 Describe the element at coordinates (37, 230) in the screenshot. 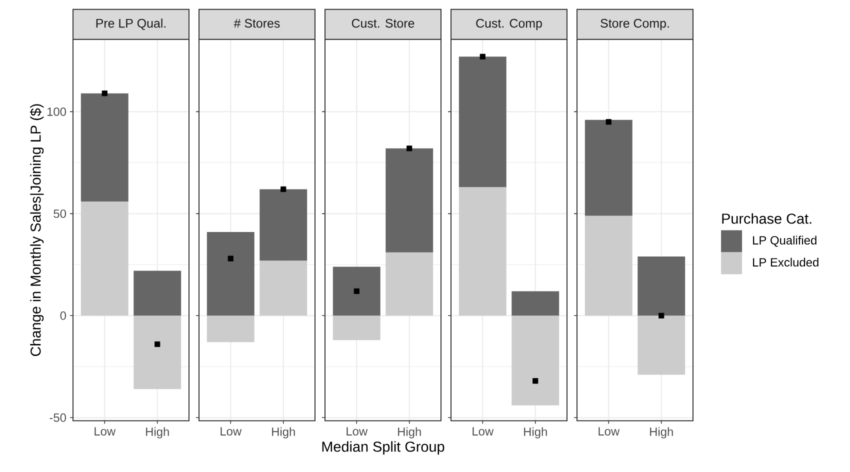

I see `y-axis-title: Change in Monthly Sales|Joining LP ($)` at that location.